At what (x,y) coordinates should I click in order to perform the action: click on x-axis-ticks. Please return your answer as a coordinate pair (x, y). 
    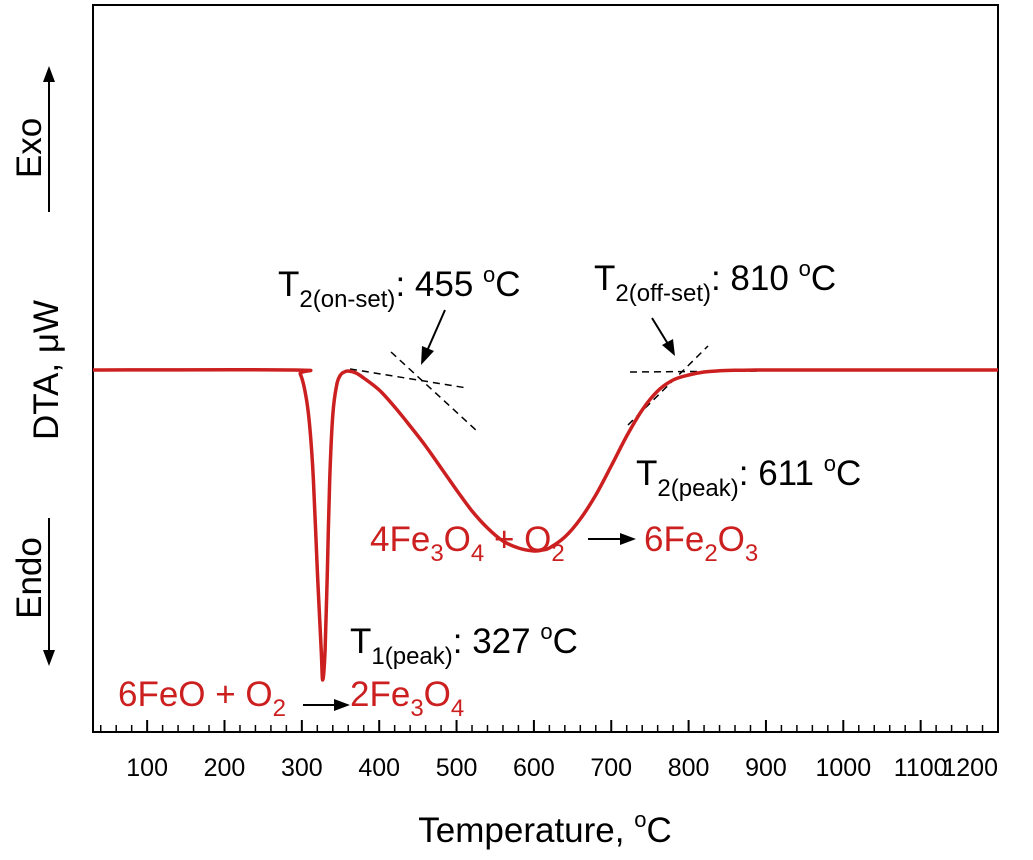
    Looking at the image, I should click on (549, 726).